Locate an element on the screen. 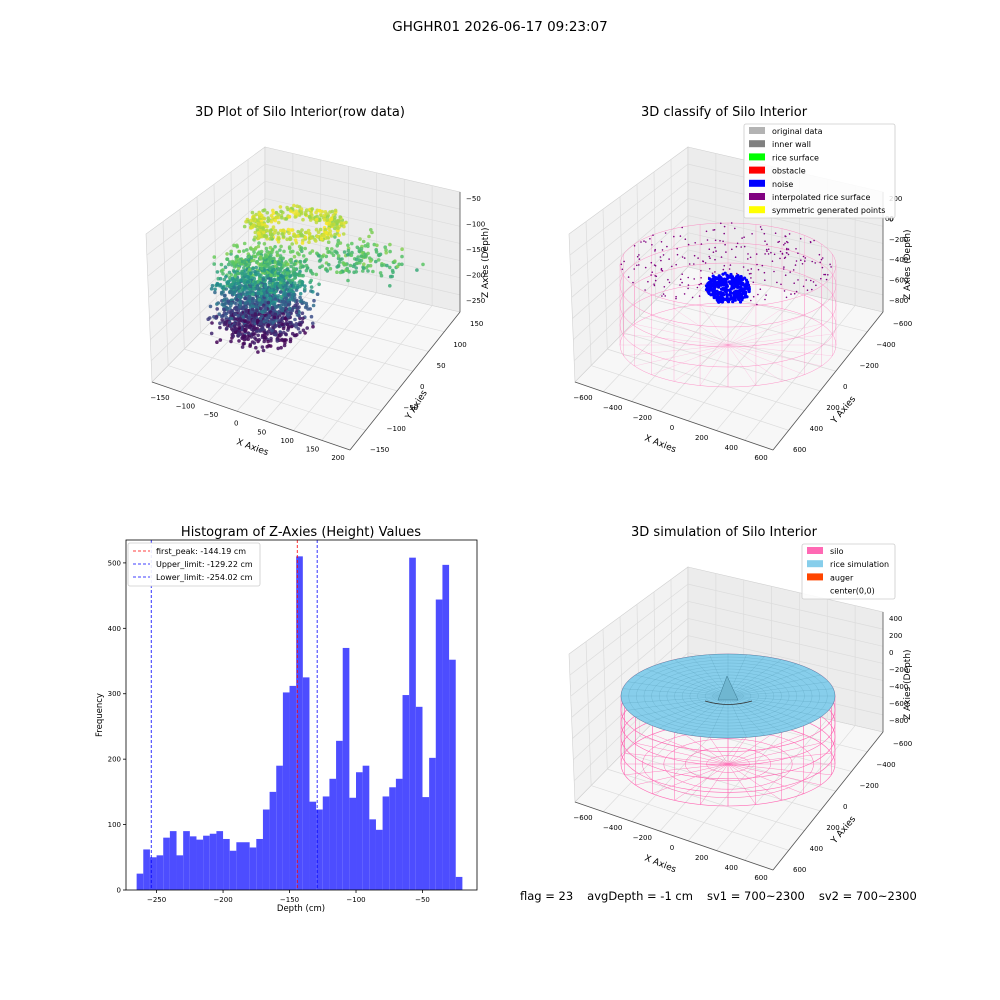 The width and height of the screenshot is (1000, 1000). simulation-rice-surface is located at coordinates (728, 696).